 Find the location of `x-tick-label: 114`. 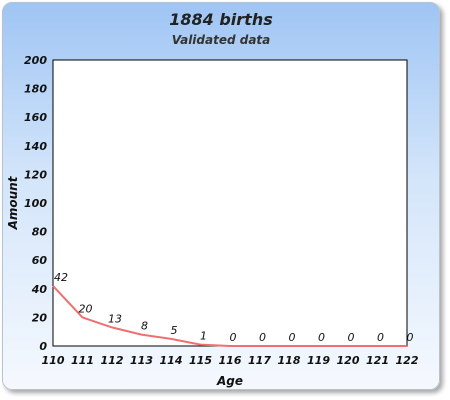

x-tick-label: 114 is located at coordinates (171, 360).